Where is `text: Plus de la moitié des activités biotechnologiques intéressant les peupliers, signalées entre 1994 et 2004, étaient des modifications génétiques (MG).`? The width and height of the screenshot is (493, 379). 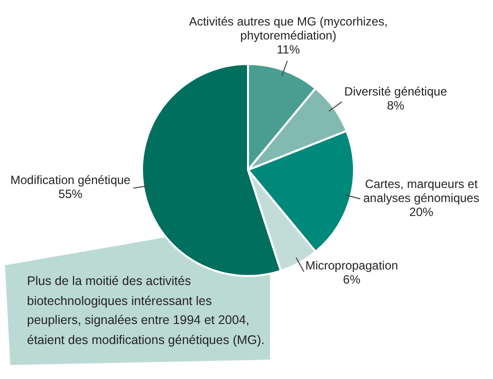 text: Plus de la moitié des activités biotechnologiques intéressant les peupliers, signalées entre 1994 et 2004, étaient des modifications génétiques (MG). is located at coordinates (146, 311).